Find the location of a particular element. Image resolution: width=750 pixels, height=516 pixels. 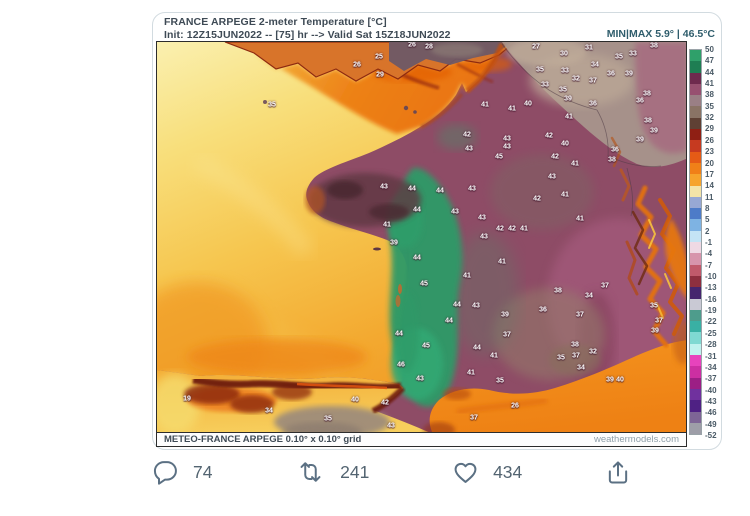

minmax-readout: MIN|MAX 5.9° | 46.5°C is located at coordinates (660, 34).